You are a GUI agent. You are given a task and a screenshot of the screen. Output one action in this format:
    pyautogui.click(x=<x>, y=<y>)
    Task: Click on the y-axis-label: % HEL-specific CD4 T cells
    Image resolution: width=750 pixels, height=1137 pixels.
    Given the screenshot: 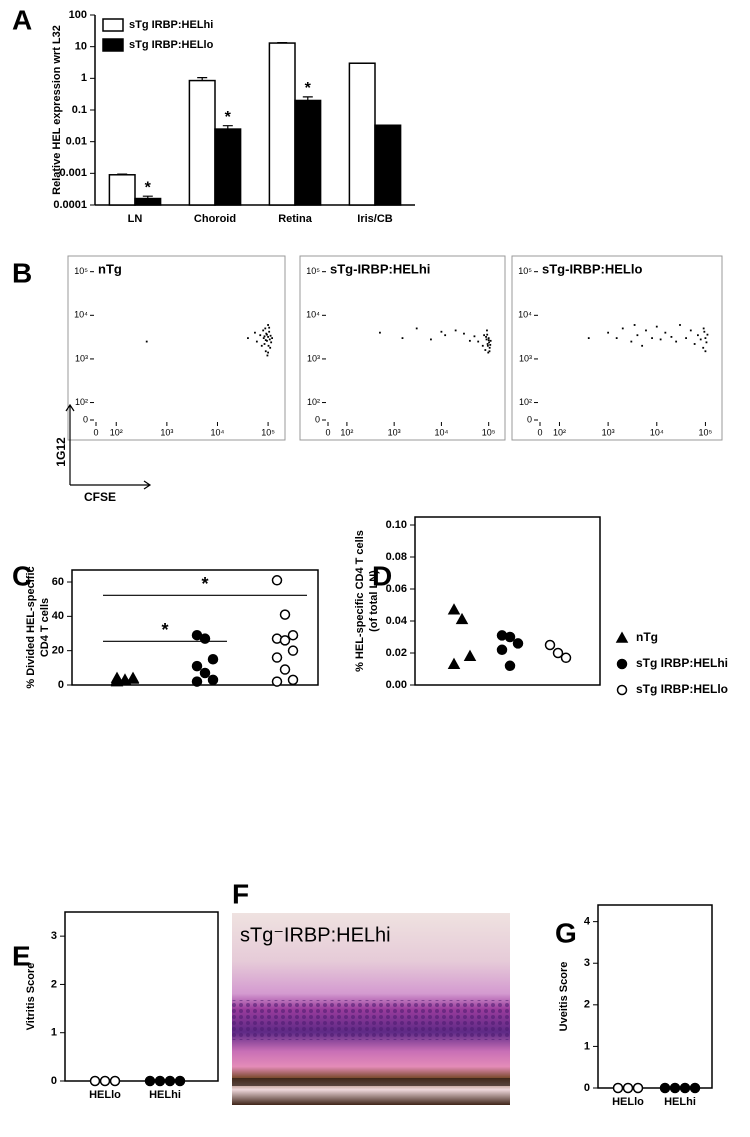 What is the action you would take?
    pyautogui.click(x=360, y=601)
    